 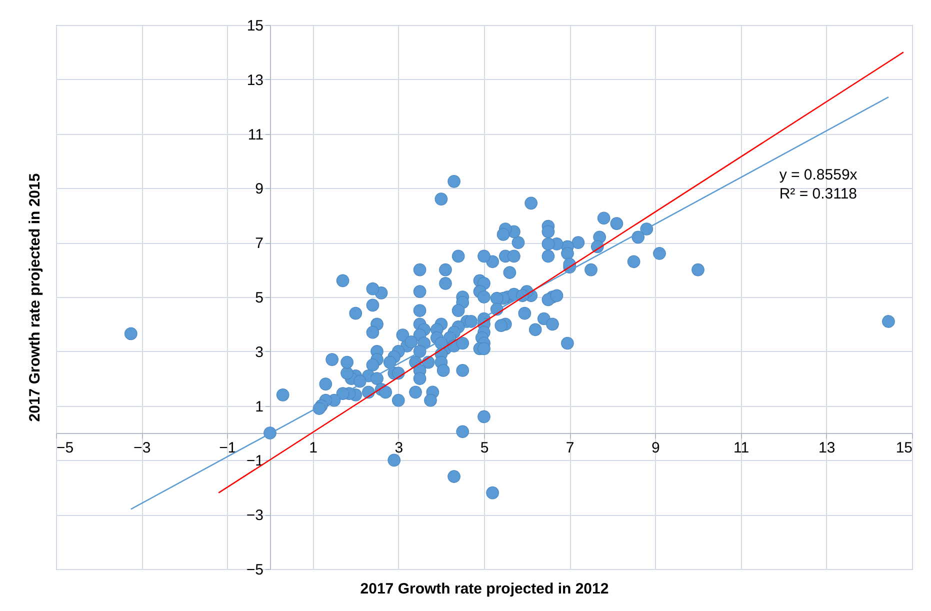 I want to click on y-tick-label: −3, so click(x=255, y=515).